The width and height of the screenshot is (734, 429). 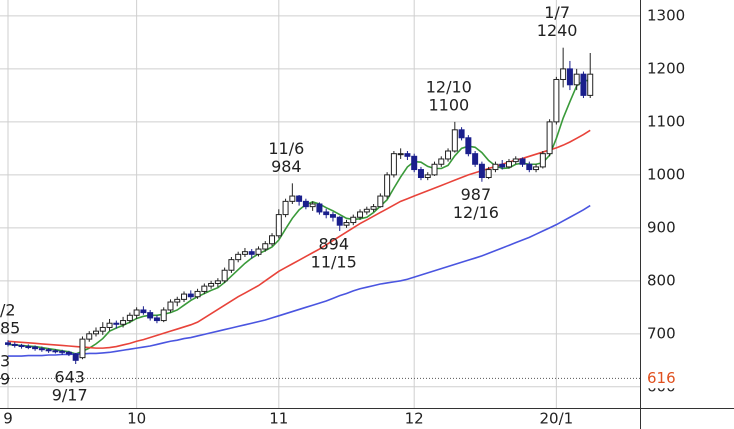 What do you see at coordinates (5, 379) in the screenshot?
I see `clipped-annotation: 9` at bounding box center [5, 379].